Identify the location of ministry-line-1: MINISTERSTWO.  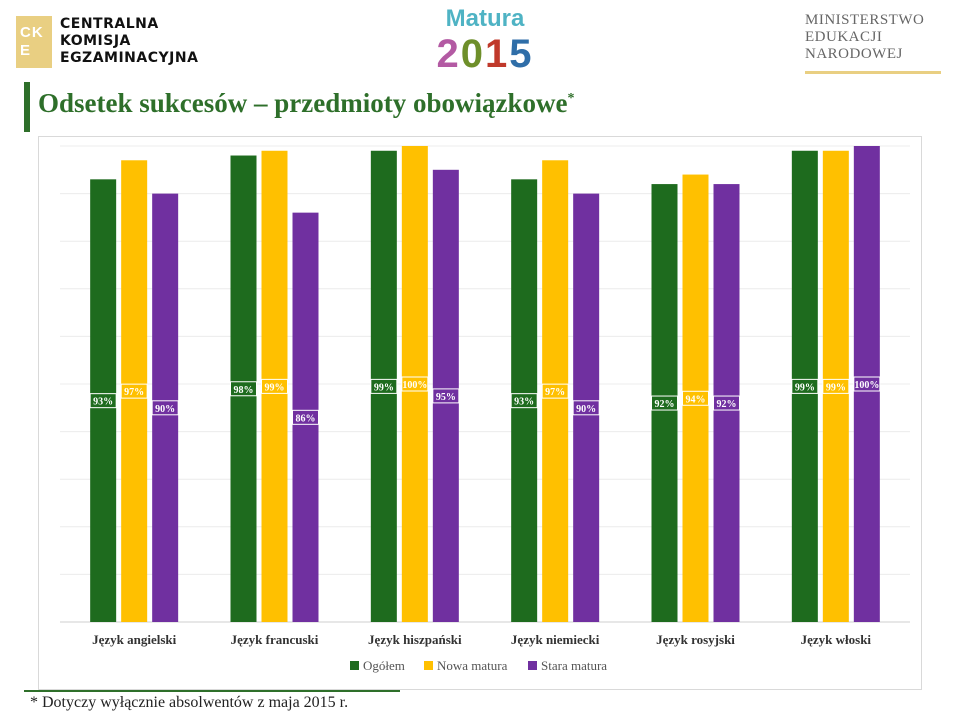
(865, 20).